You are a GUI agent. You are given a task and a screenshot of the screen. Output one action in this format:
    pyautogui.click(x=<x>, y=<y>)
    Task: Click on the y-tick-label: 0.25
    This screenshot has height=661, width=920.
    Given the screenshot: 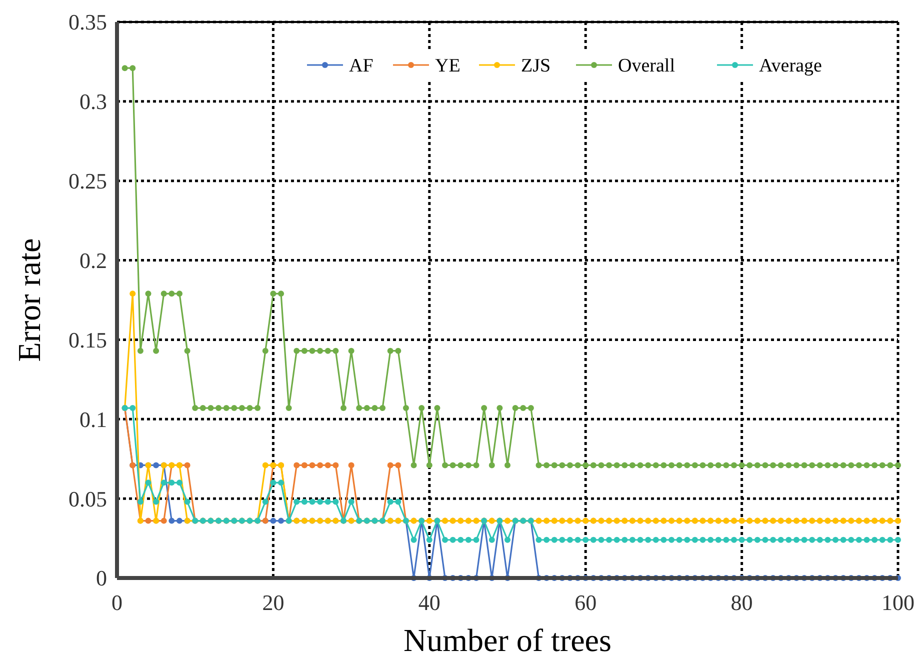 What is the action you would take?
    pyautogui.click(x=87, y=181)
    